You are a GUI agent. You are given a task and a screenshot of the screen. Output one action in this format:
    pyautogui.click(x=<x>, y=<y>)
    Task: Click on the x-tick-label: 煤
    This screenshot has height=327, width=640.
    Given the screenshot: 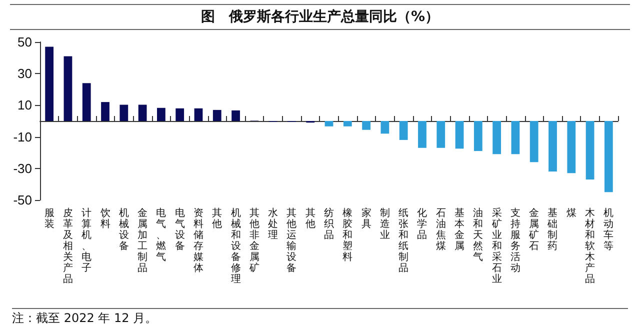 What is the action you would take?
    pyautogui.click(x=571, y=213)
    